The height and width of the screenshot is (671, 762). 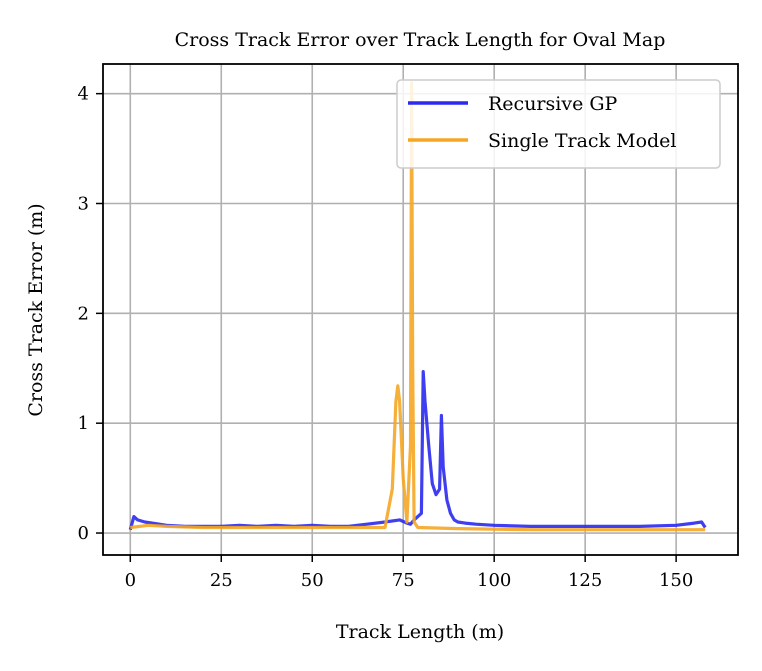 I want to click on x-tick-label: 0, so click(x=130, y=580).